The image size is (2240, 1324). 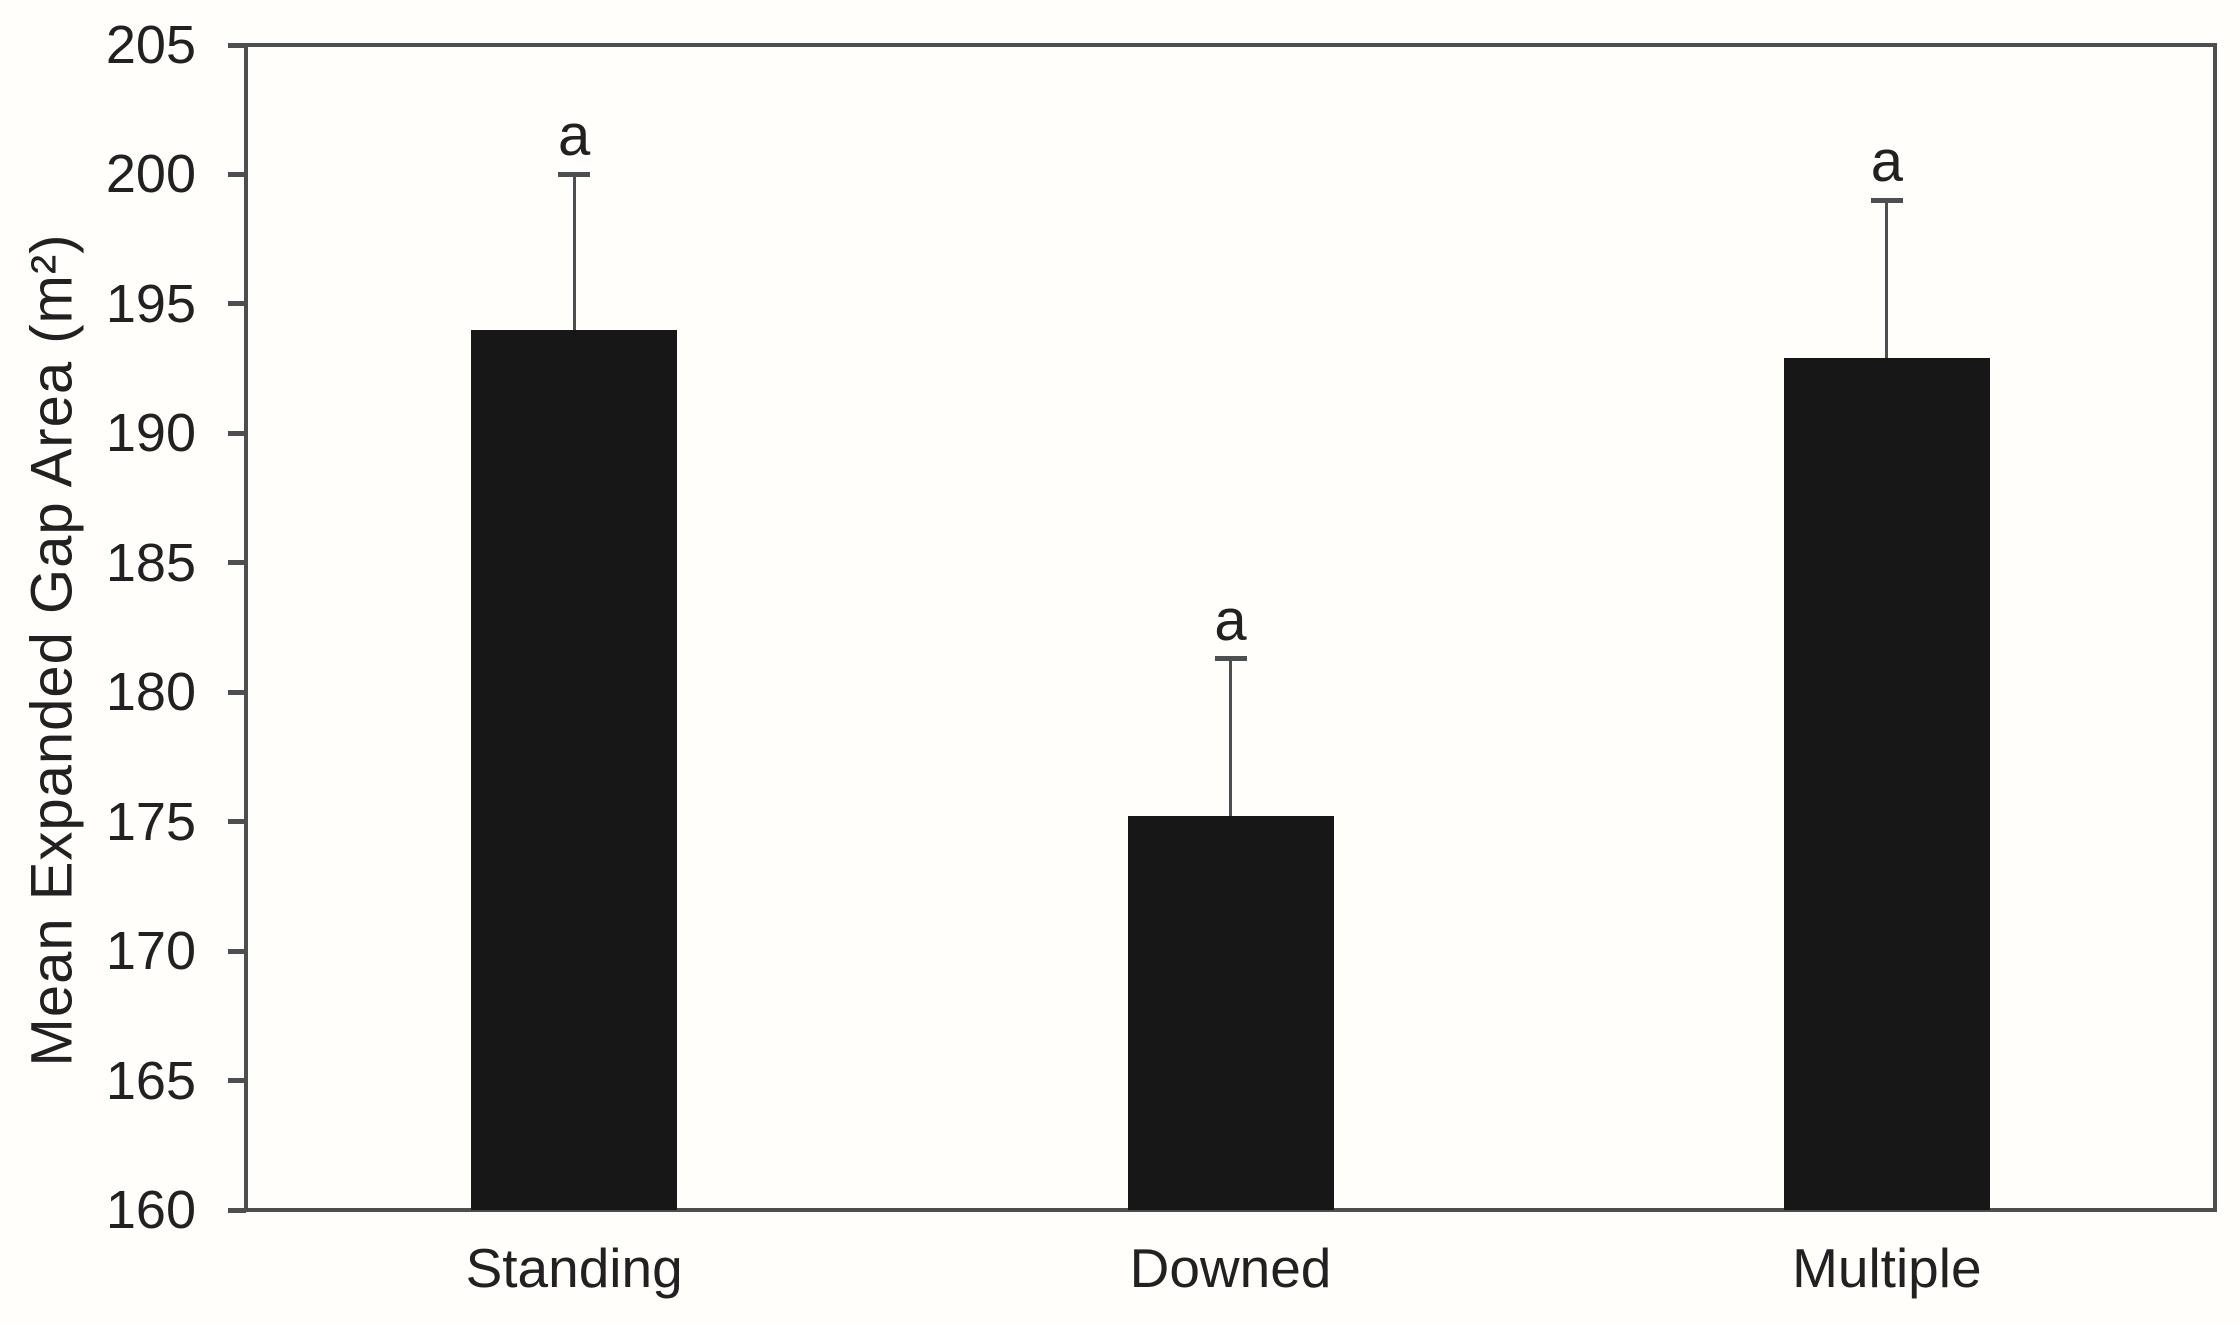 What do you see at coordinates (150, 45) in the screenshot?
I see `y-tick-label: 205` at bounding box center [150, 45].